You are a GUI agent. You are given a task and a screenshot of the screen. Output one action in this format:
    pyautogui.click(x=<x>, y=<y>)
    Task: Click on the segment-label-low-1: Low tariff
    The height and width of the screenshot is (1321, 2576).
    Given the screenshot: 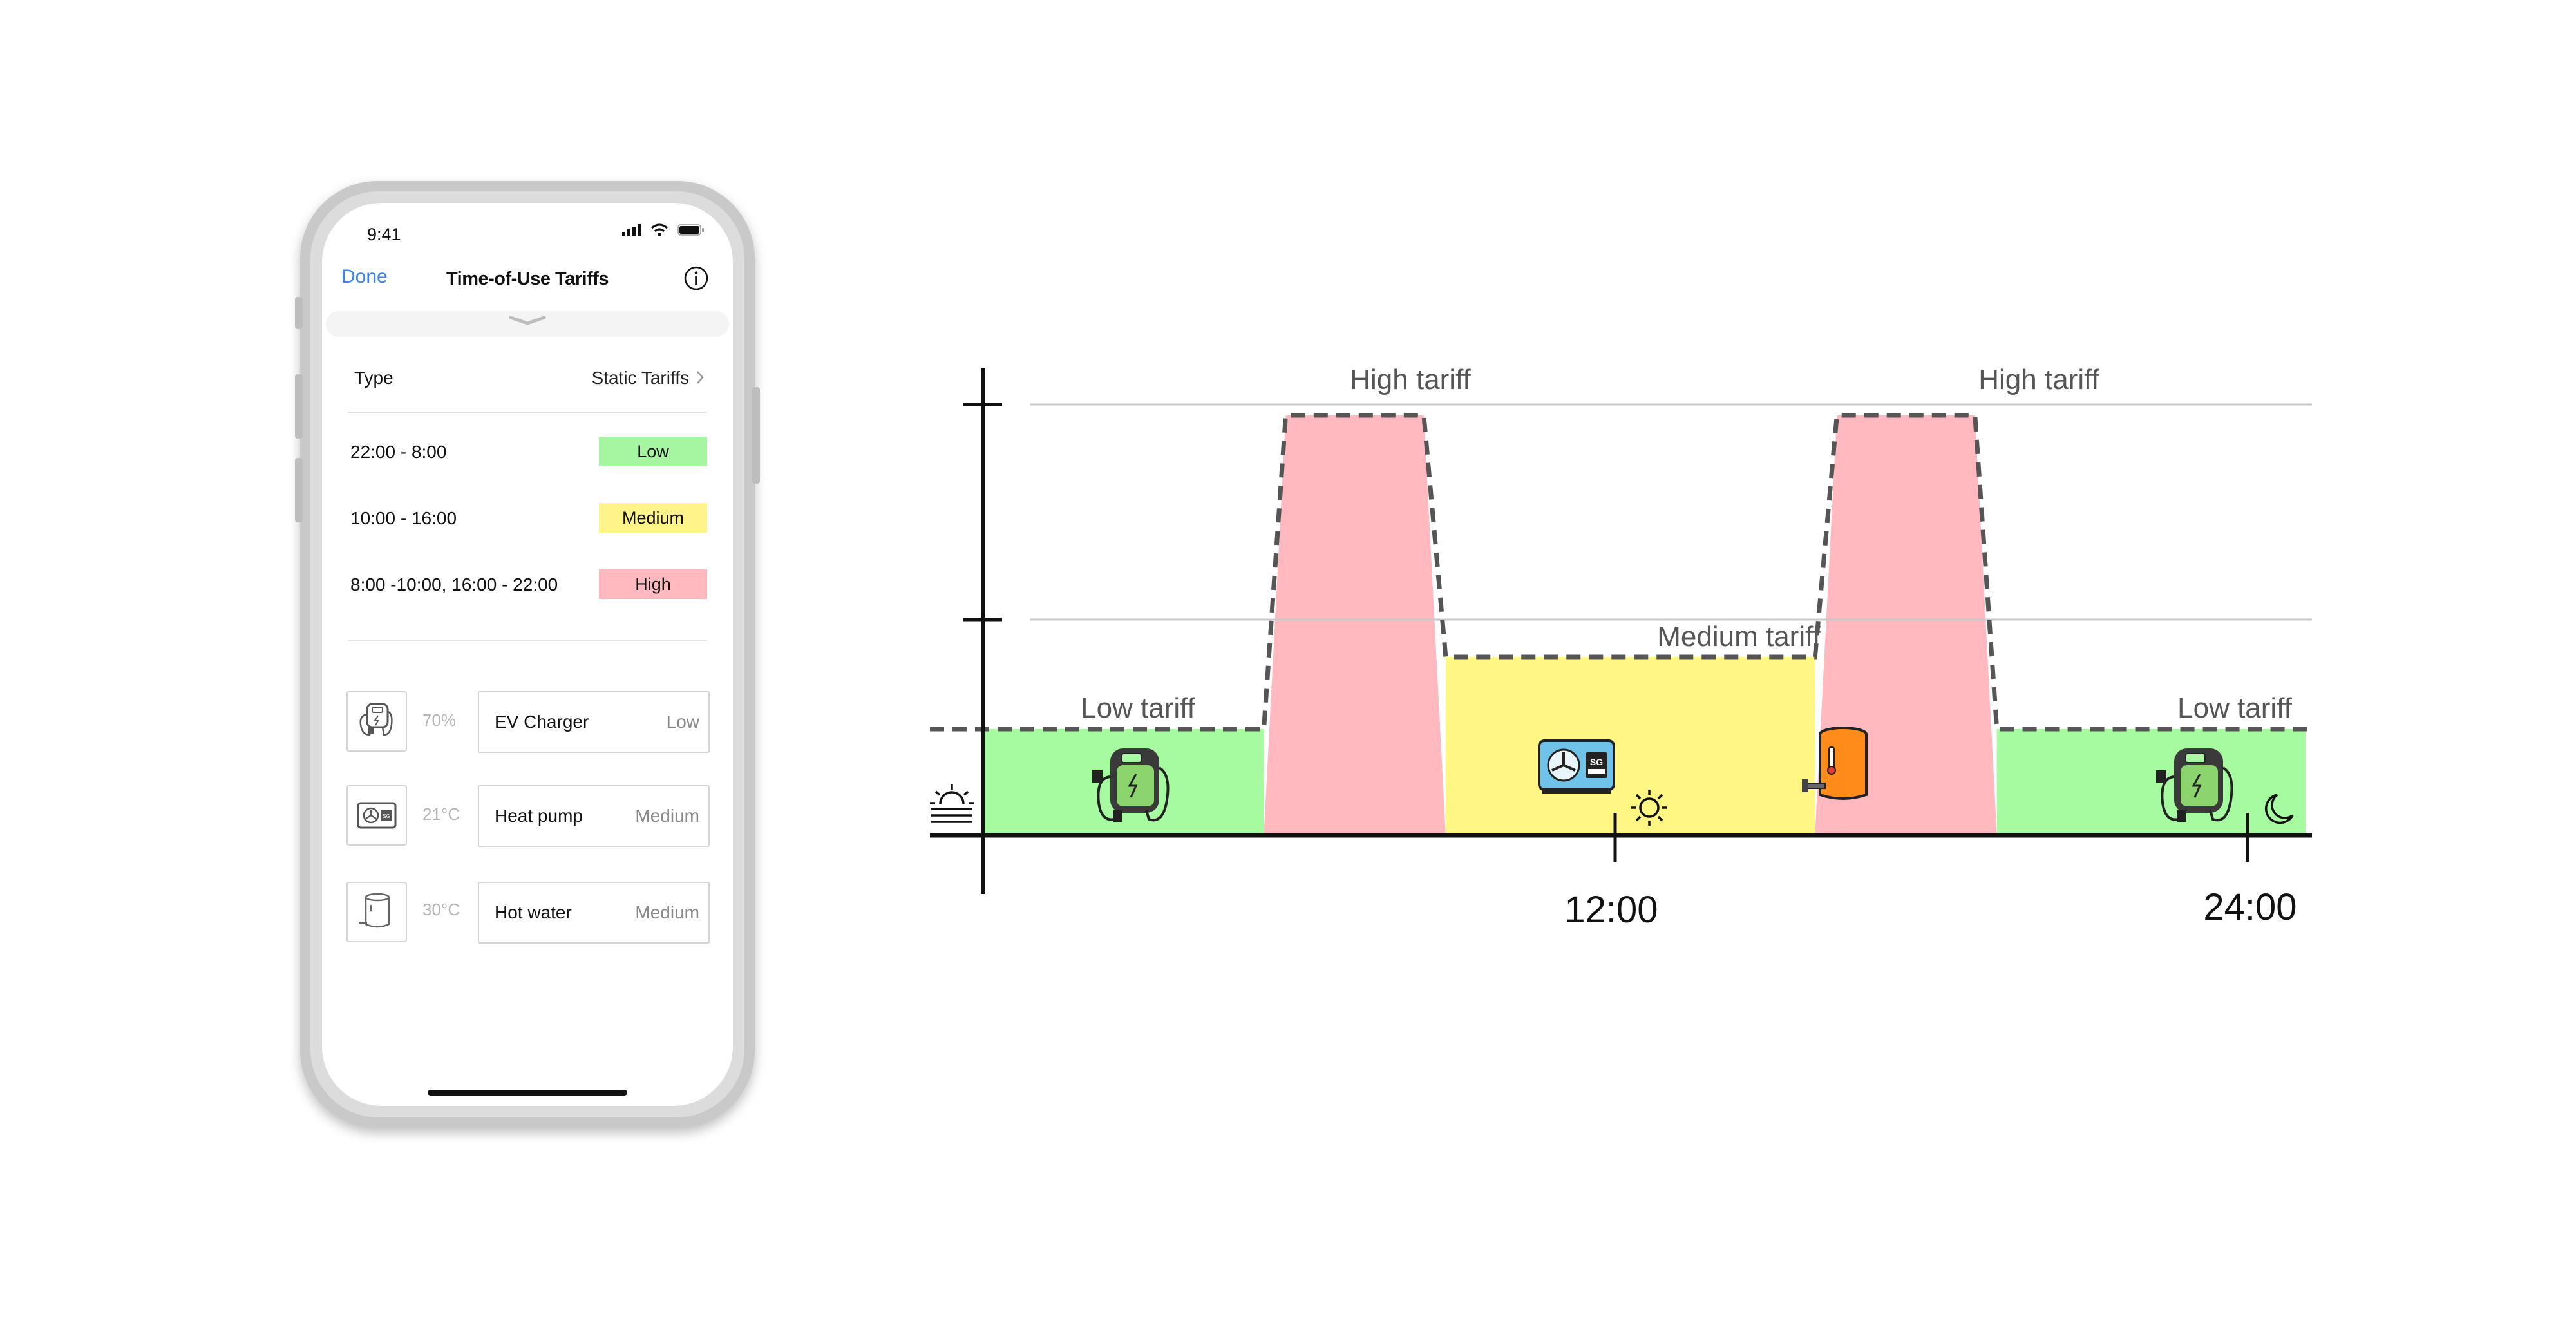 What is the action you would take?
    pyautogui.click(x=1138, y=708)
    